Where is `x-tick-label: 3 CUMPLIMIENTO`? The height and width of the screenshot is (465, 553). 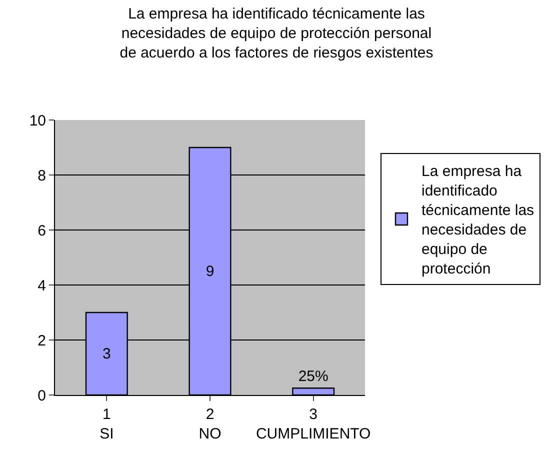
x-tick-label: 3 CUMPLIMIENTO is located at coordinates (313, 424).